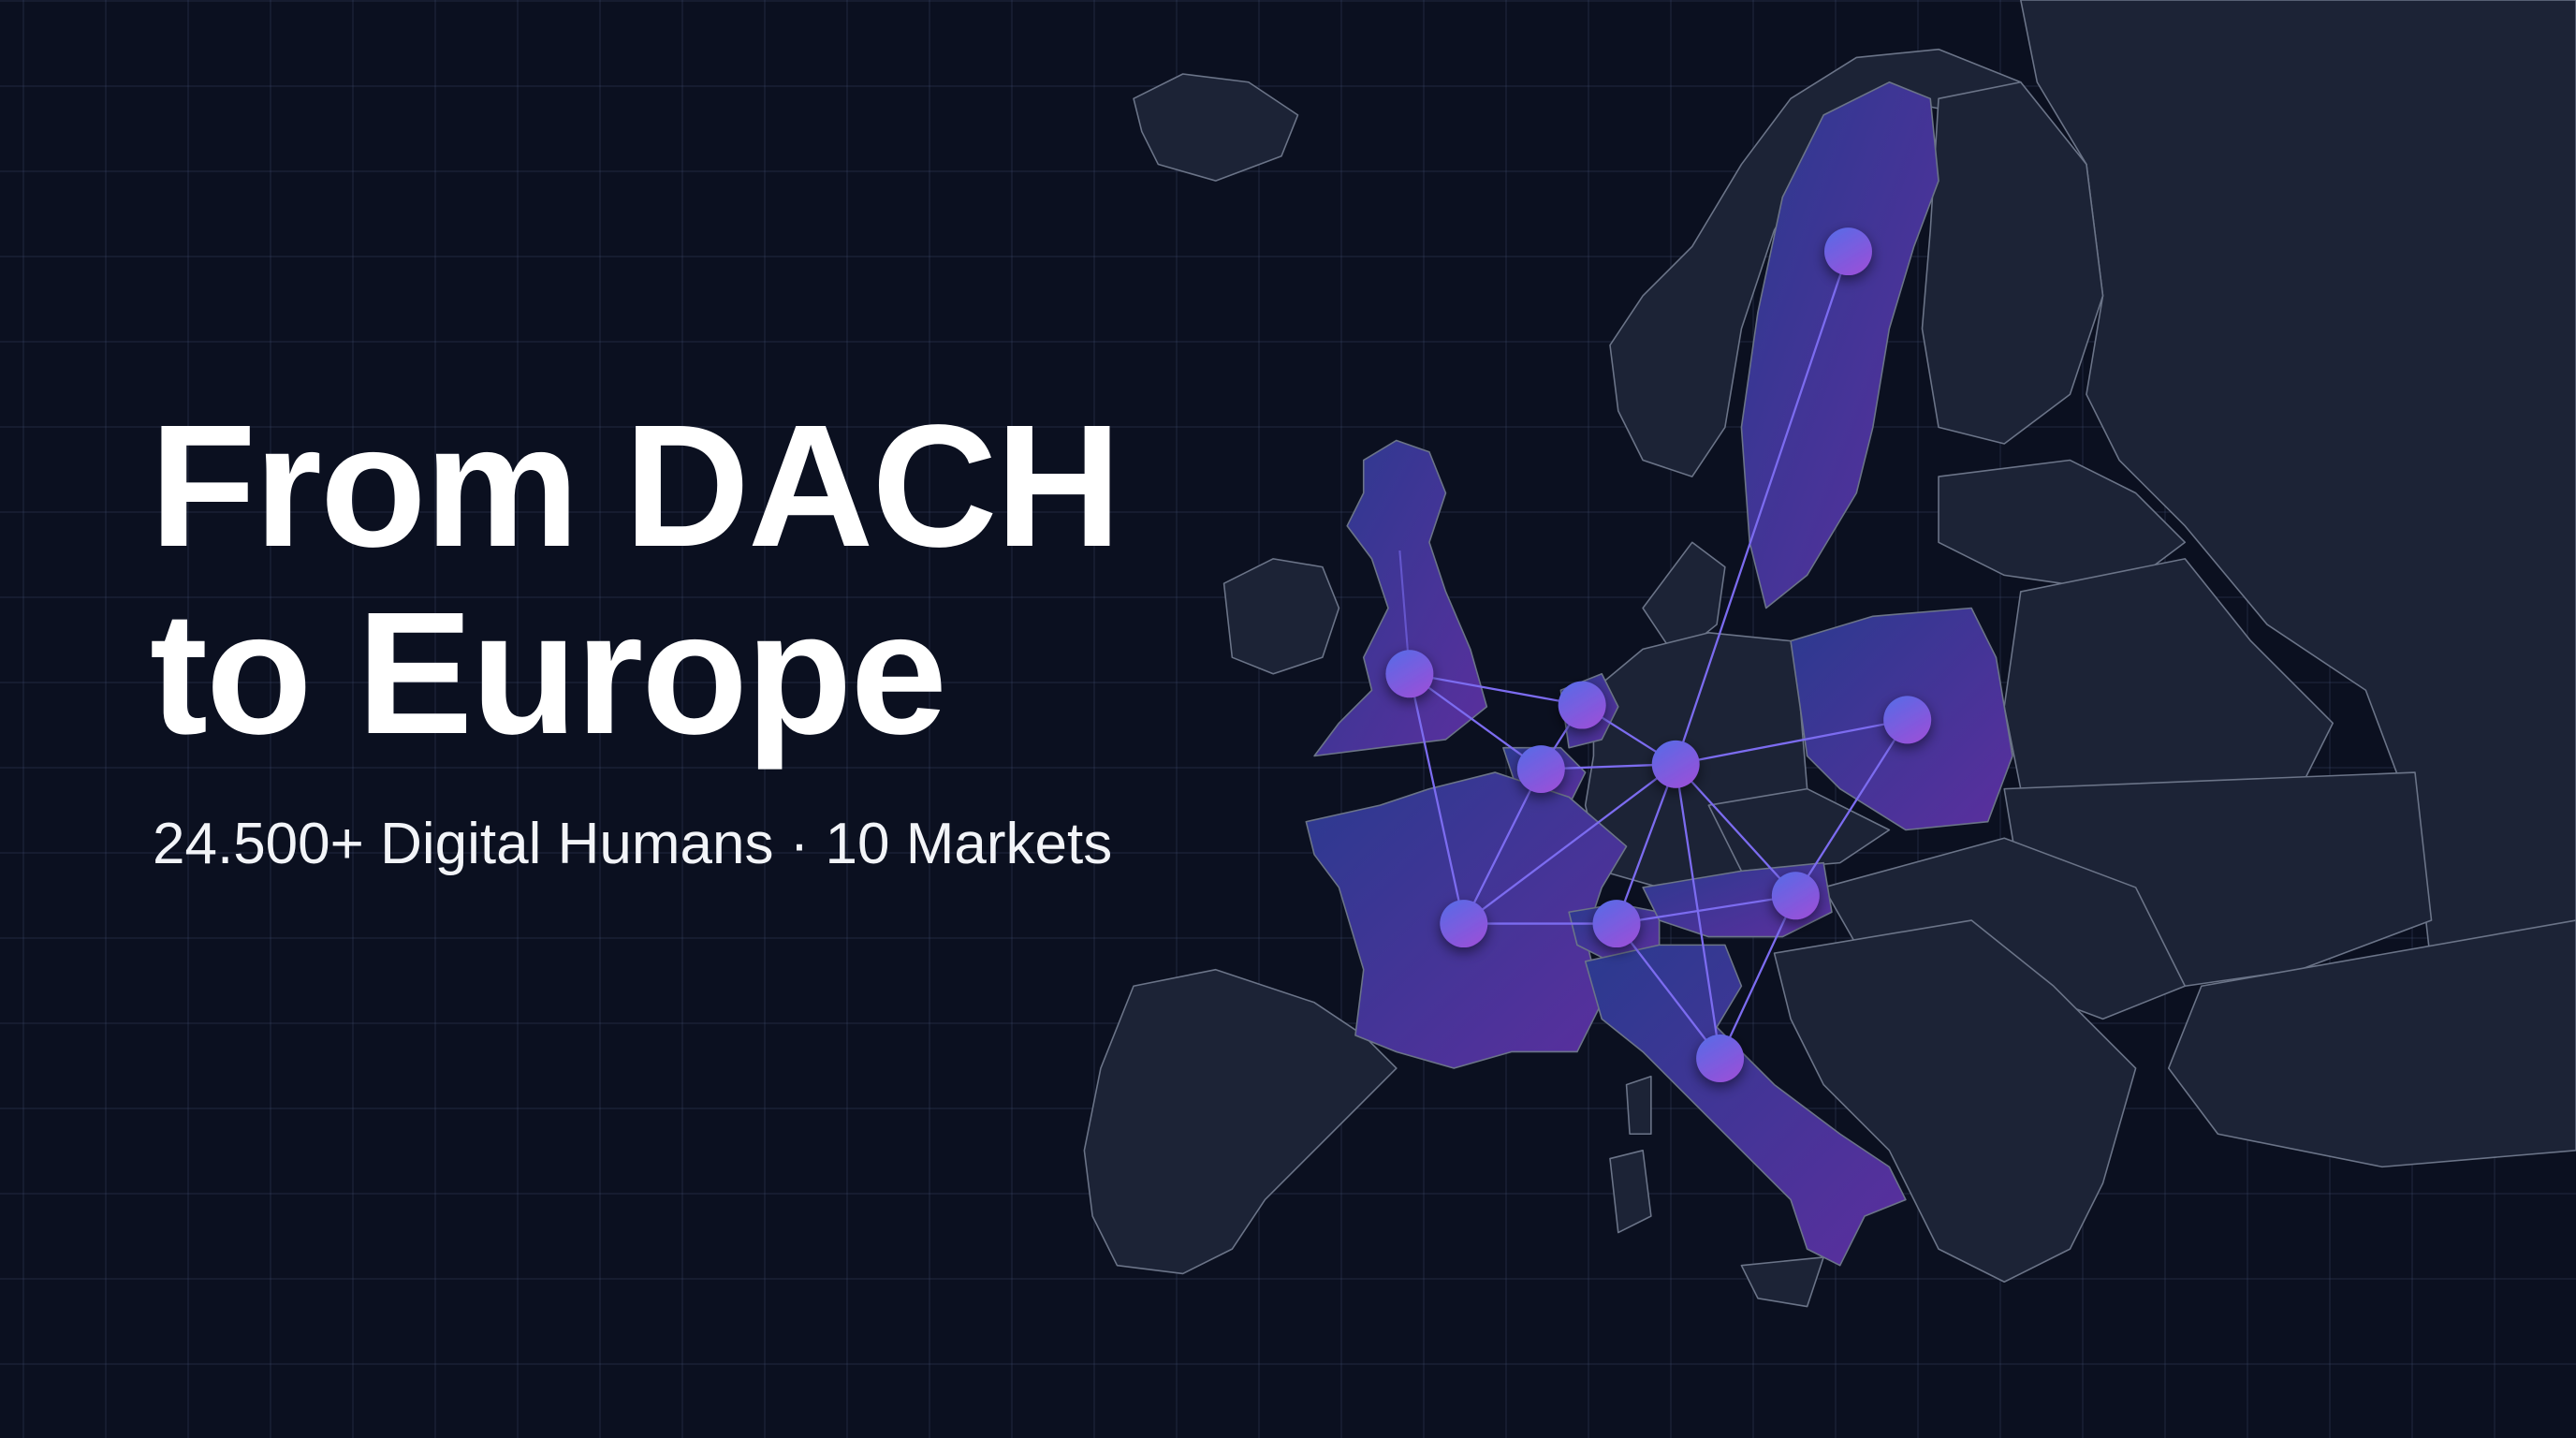 The width and height of the screenshot is (2576, 1438). I want to click on highlighted-country-italy, so click(1745, 1105).